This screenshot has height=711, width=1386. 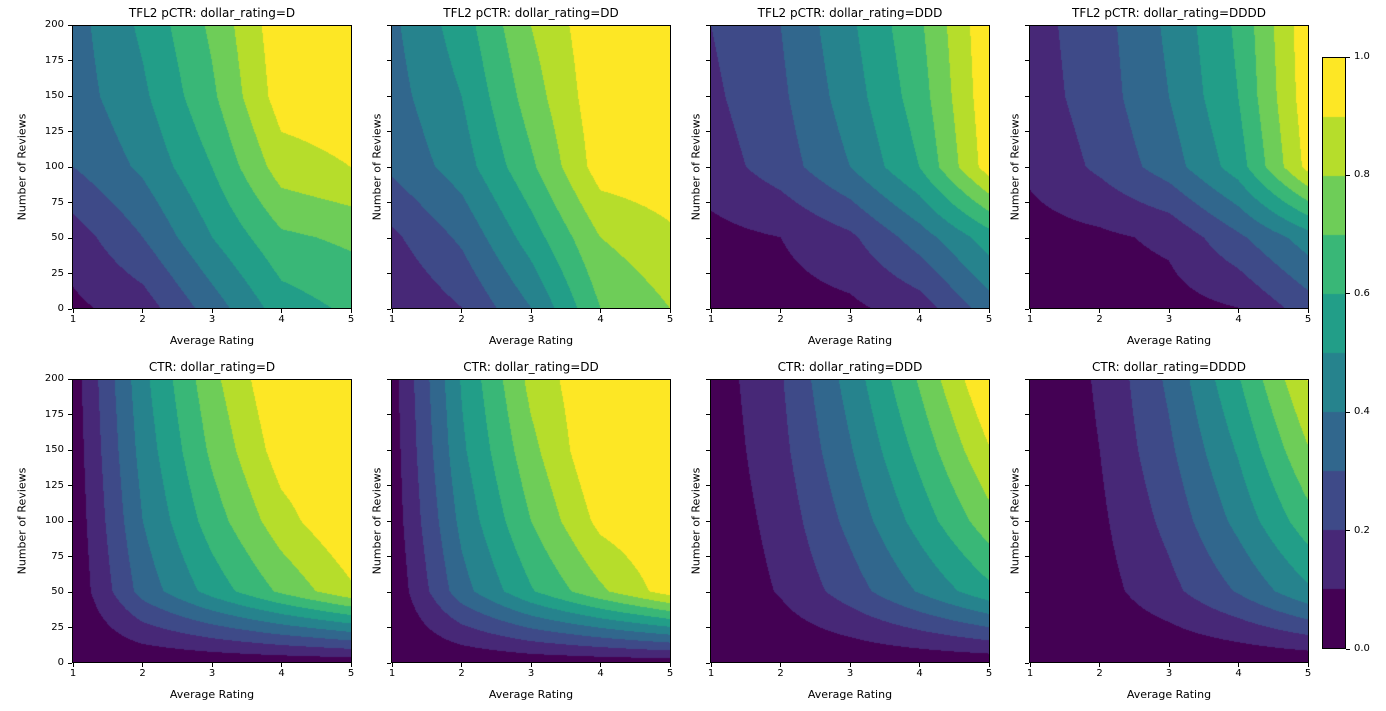 I want to click on colorbar-ticks: 0.0 0.2 0.4 0.6 0.8 1.0, so click(x=1354, y=352).